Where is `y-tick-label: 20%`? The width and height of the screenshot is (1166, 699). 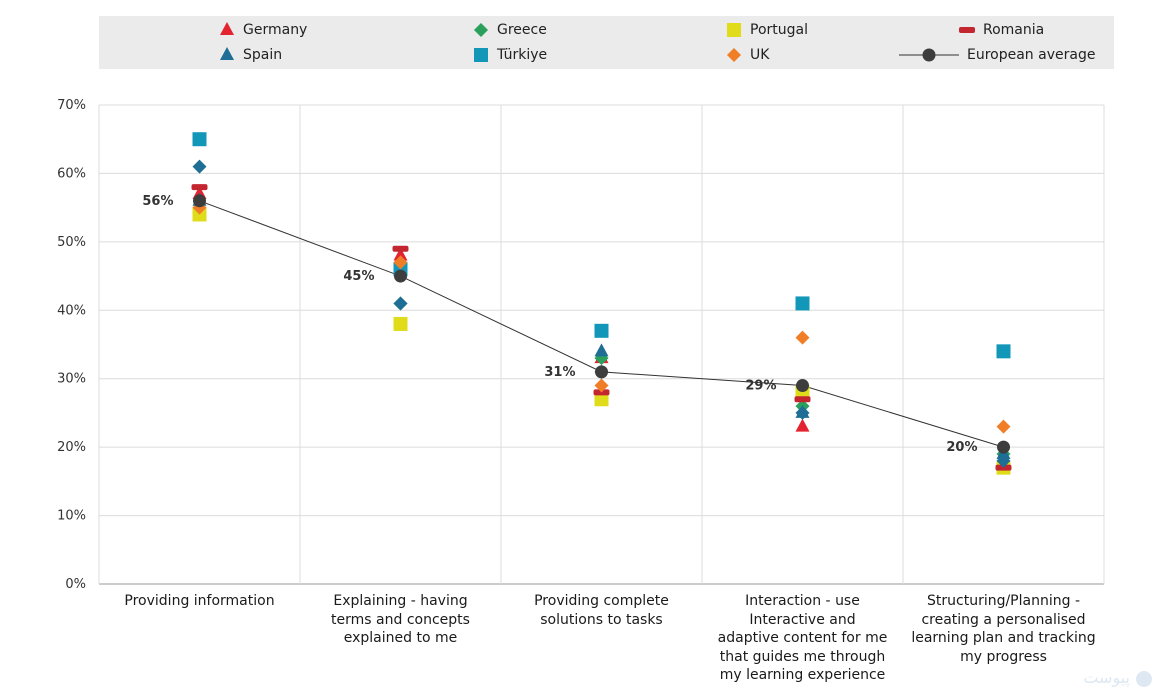
y-tick-label: 20% is located at coordinates (71, 447).